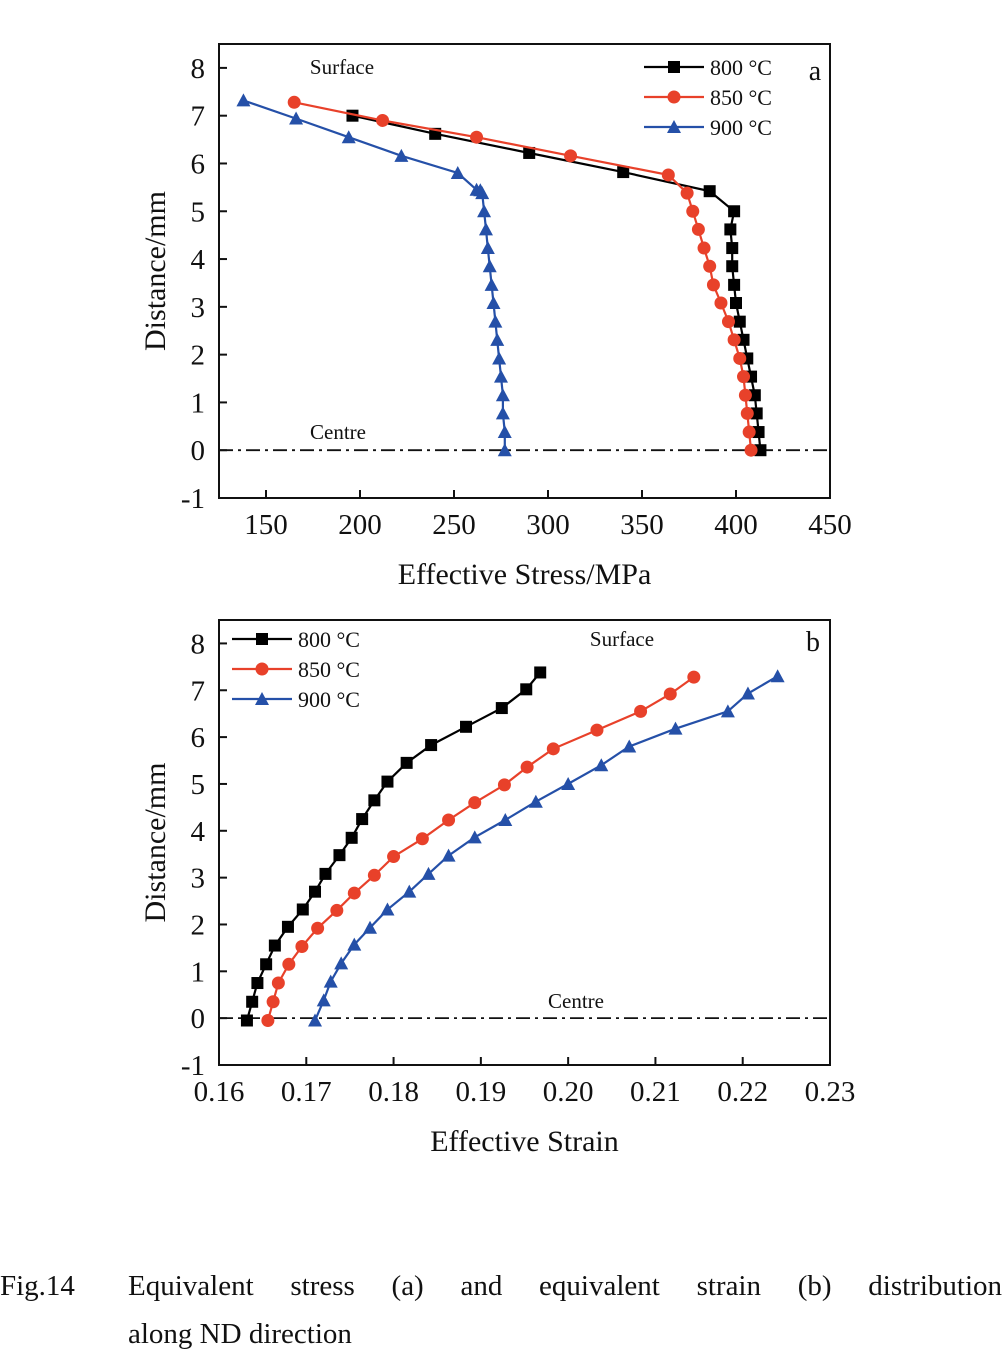  Describe the element at coordinates (576, 1001) in the screenshot. I see `centre-annotation: Centre` at that location.